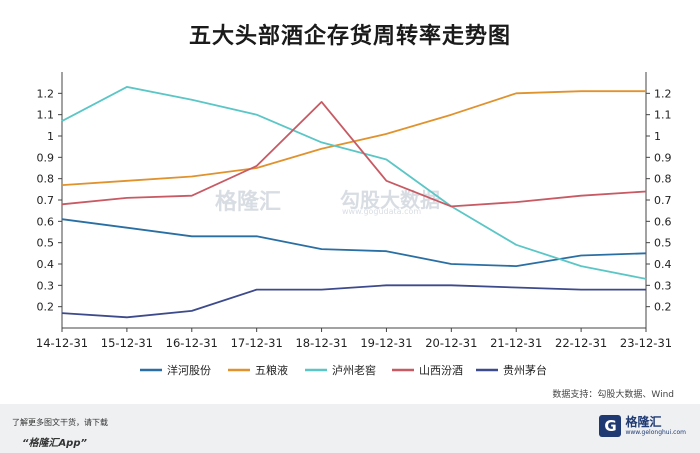  Describe the element at coordinates (321, 343) in the screenshot. I see `x-tick-label: 18-12-31` at that location.